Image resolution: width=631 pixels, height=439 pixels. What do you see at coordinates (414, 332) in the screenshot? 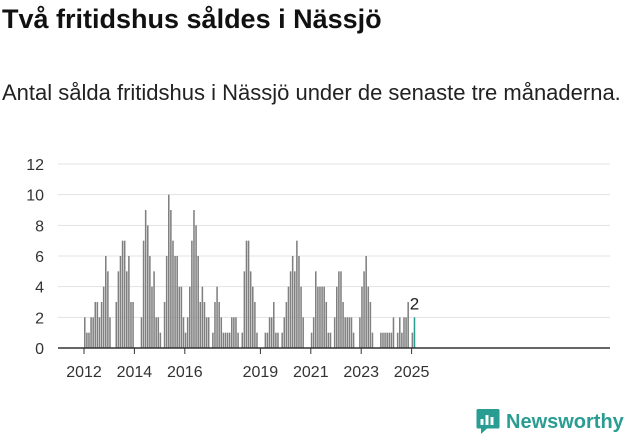
I see `bar-latest` at bounding box center [414, 332].